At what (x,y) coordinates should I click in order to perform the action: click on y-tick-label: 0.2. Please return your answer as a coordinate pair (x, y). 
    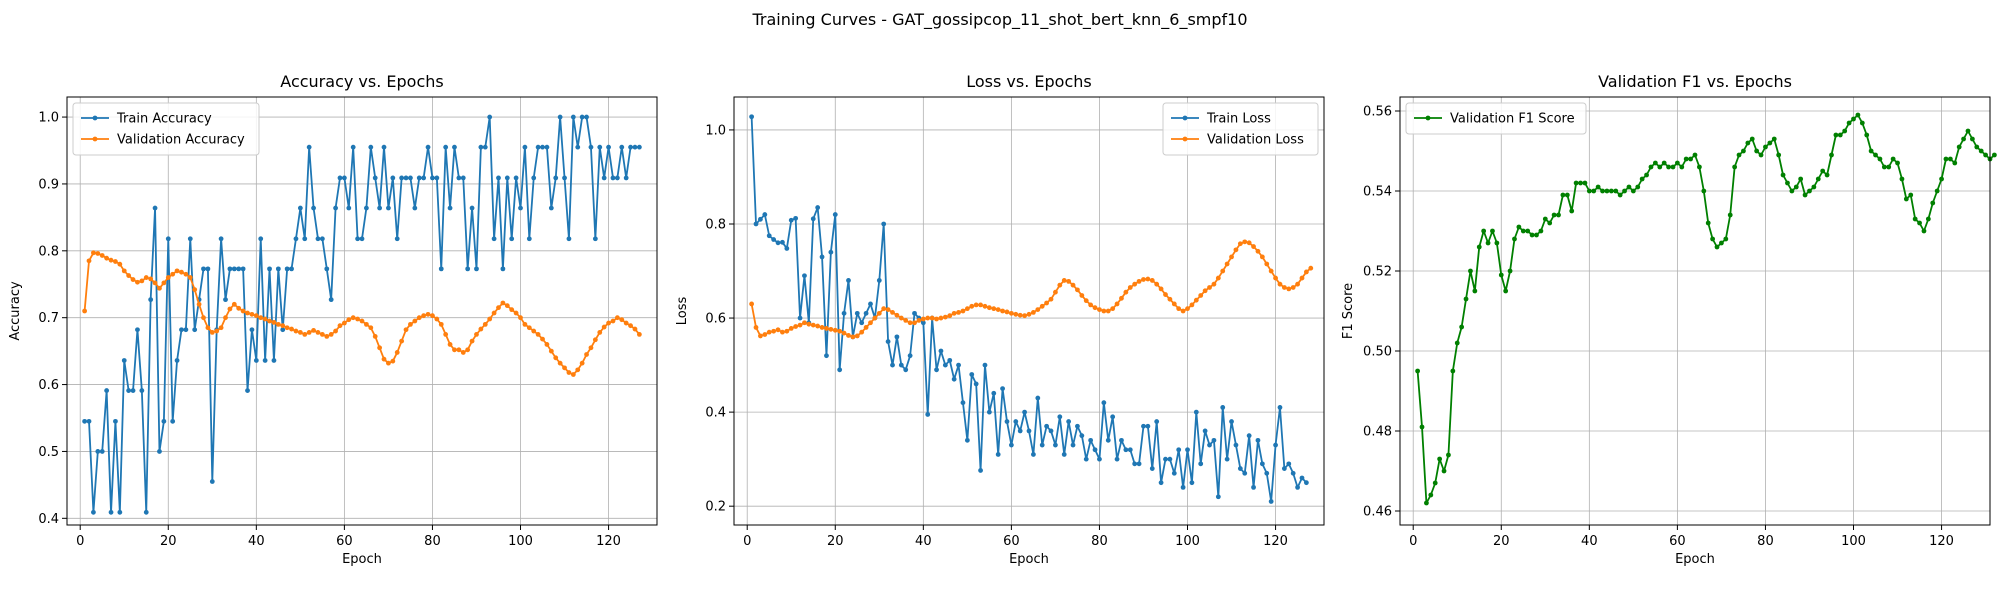
    Looking at the image, I should click on (715, 507).